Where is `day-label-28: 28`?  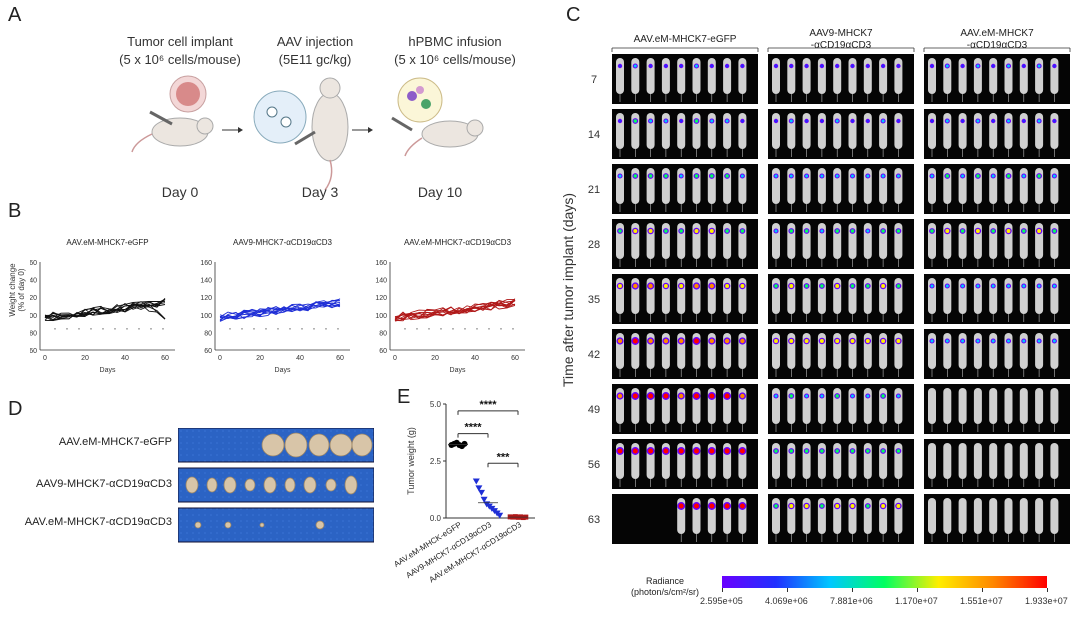 day-label-28: 28 is located at coordinates (594, 245).